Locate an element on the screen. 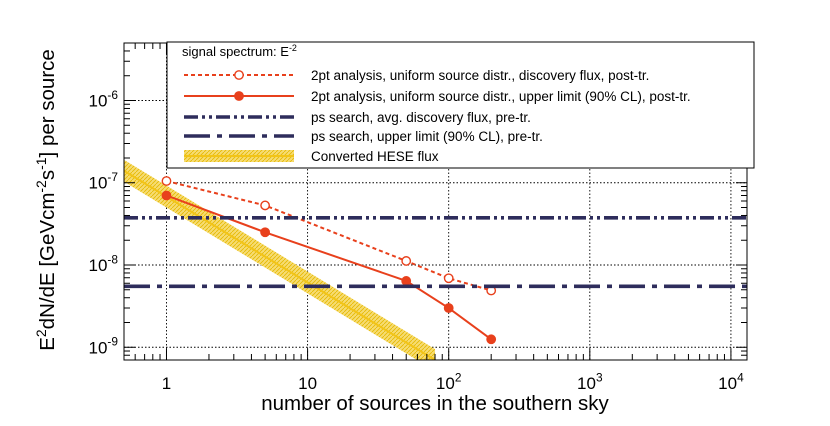 The image size is (830, 426). legend-title: signal spectrum: E-2 is located at coordinates (239, 51).